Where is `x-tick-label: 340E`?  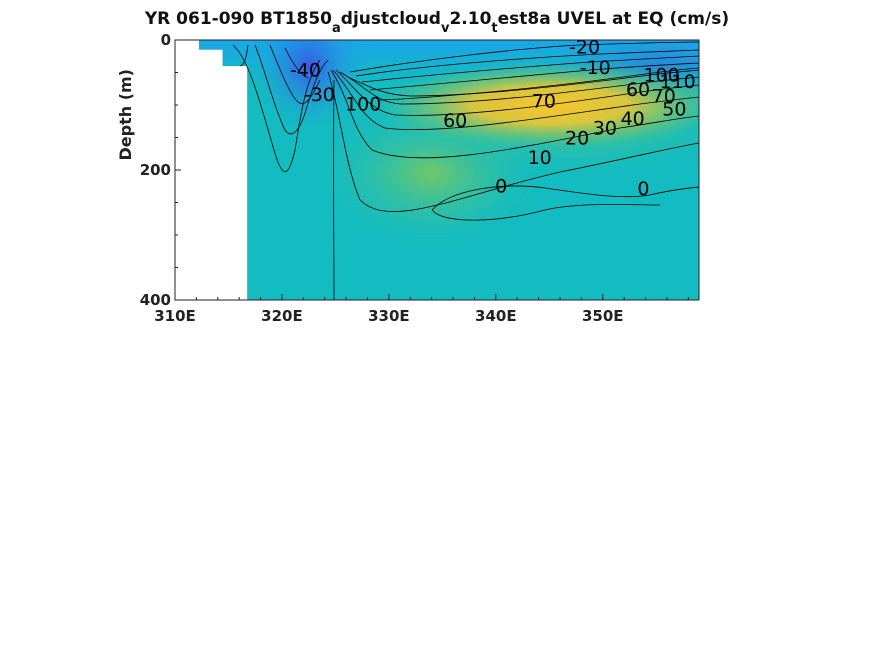 x-tick-label: 340E is located at coordinates (496, 316).